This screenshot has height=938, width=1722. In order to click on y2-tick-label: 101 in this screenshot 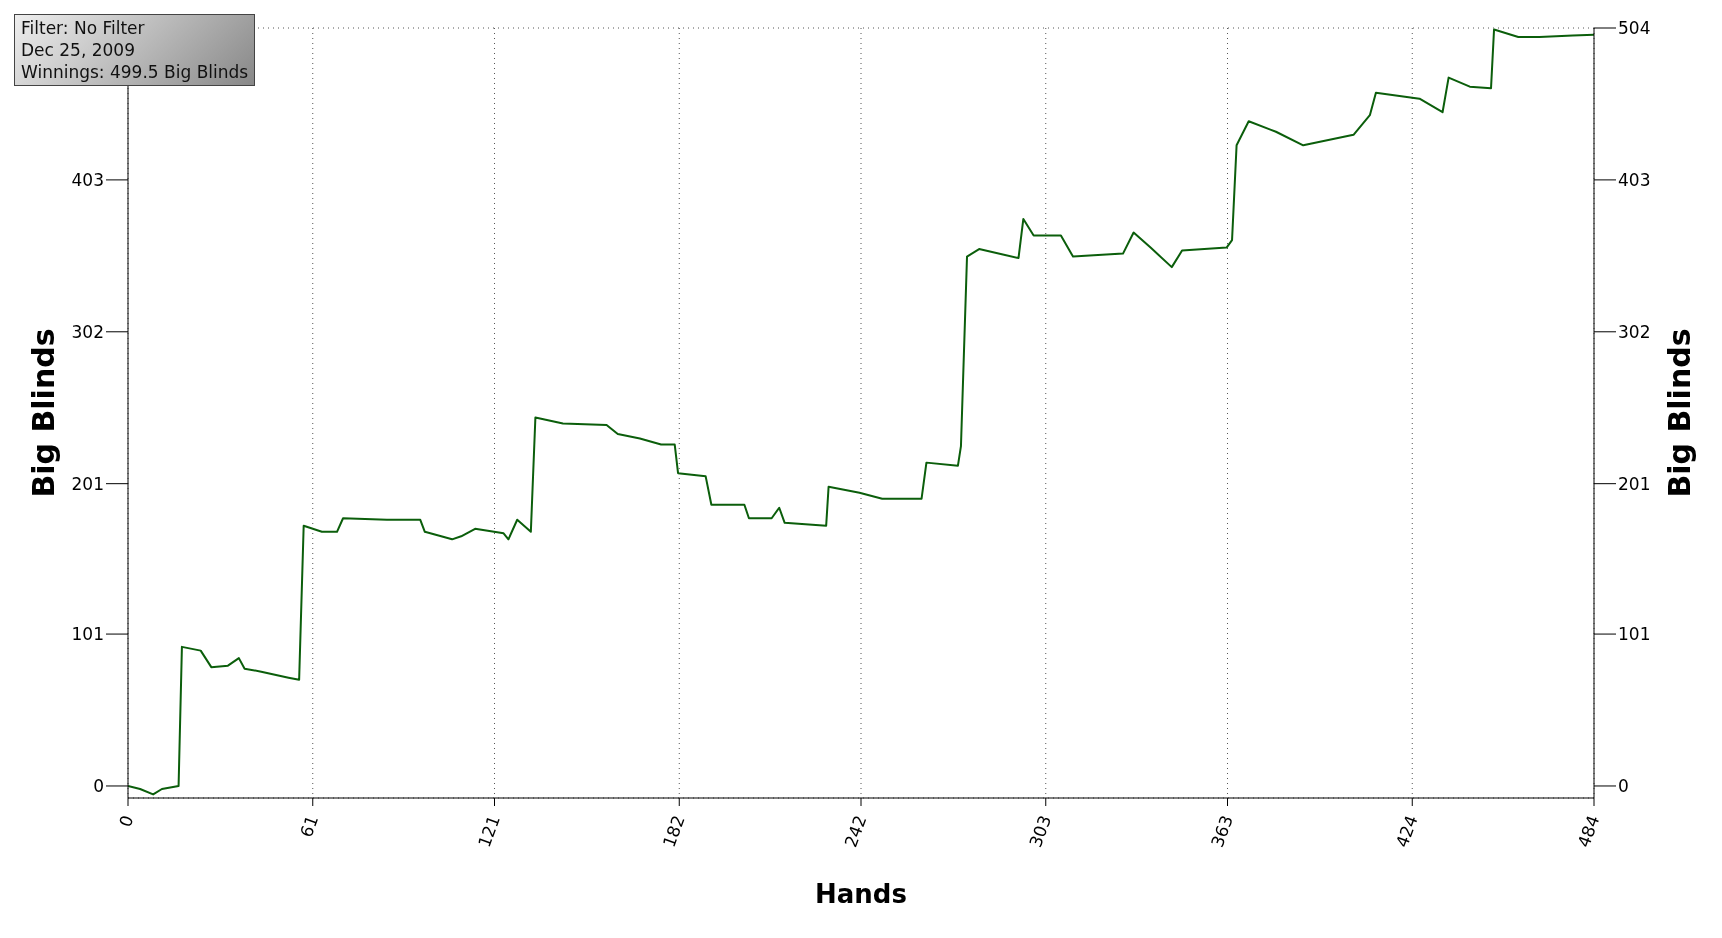, I will do `click(1634, 634)`.